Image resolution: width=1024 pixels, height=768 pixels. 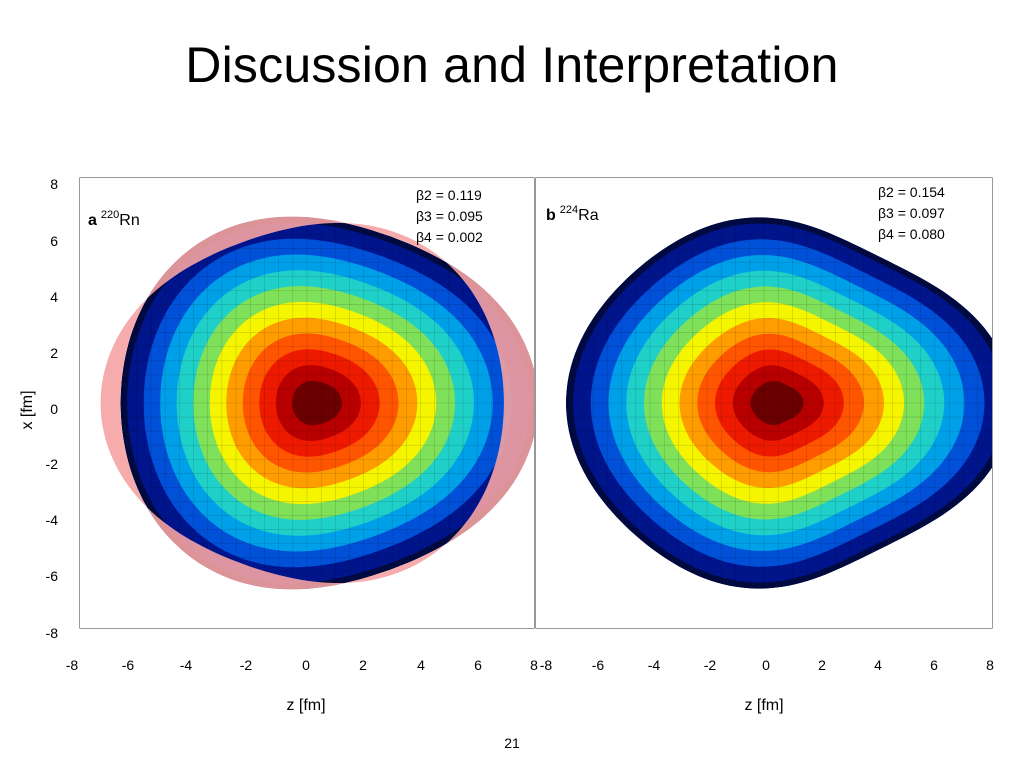 What do you see at coordinates (572, 214) in the screenshot?
I see `panel-b-label: b 224Ra` at bounding box center [572, 214].